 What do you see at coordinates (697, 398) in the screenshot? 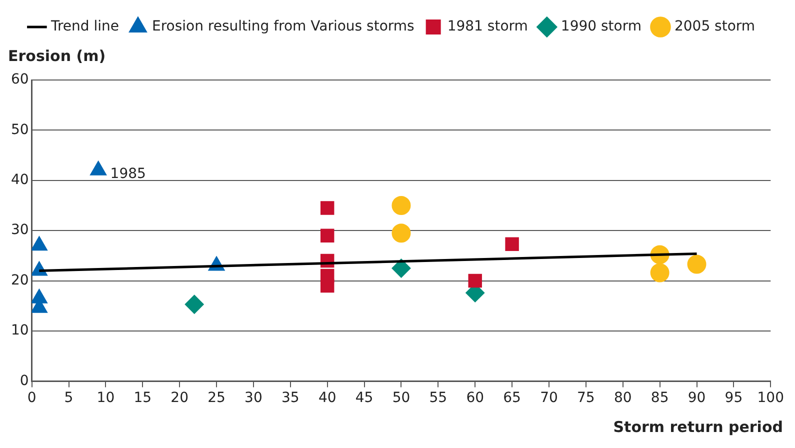
I see `x-tick-label: 90` at bounding box center [697, 398].